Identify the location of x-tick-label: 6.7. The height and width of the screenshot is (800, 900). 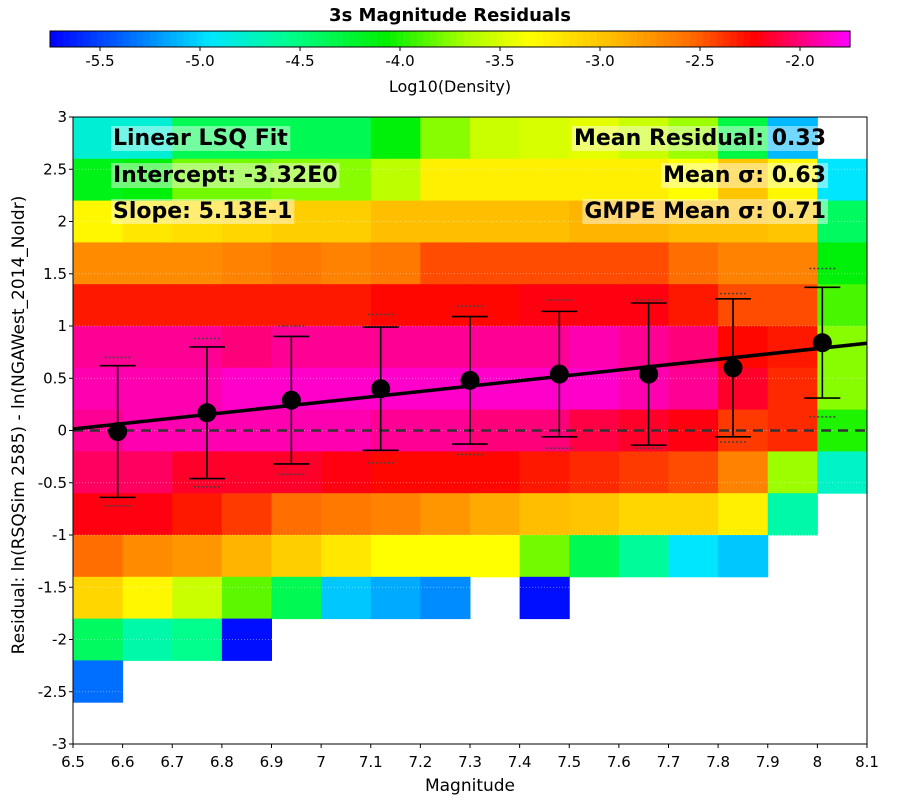
(172, 762).